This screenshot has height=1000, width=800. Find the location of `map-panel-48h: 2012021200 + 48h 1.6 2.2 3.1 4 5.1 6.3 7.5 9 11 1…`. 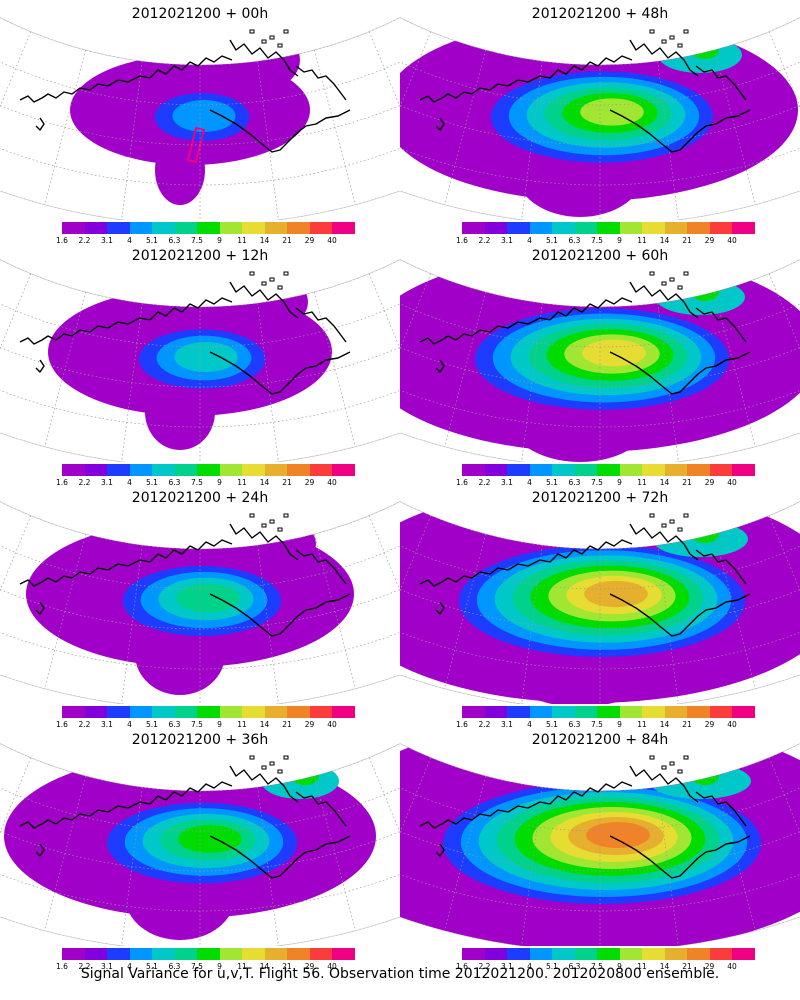

map-panel-48h: 2012021200 + 48h 1.6 2.2 3.1 4 5.1 6.3 7.5 9 11 1… is located at coordinates (600, 122).